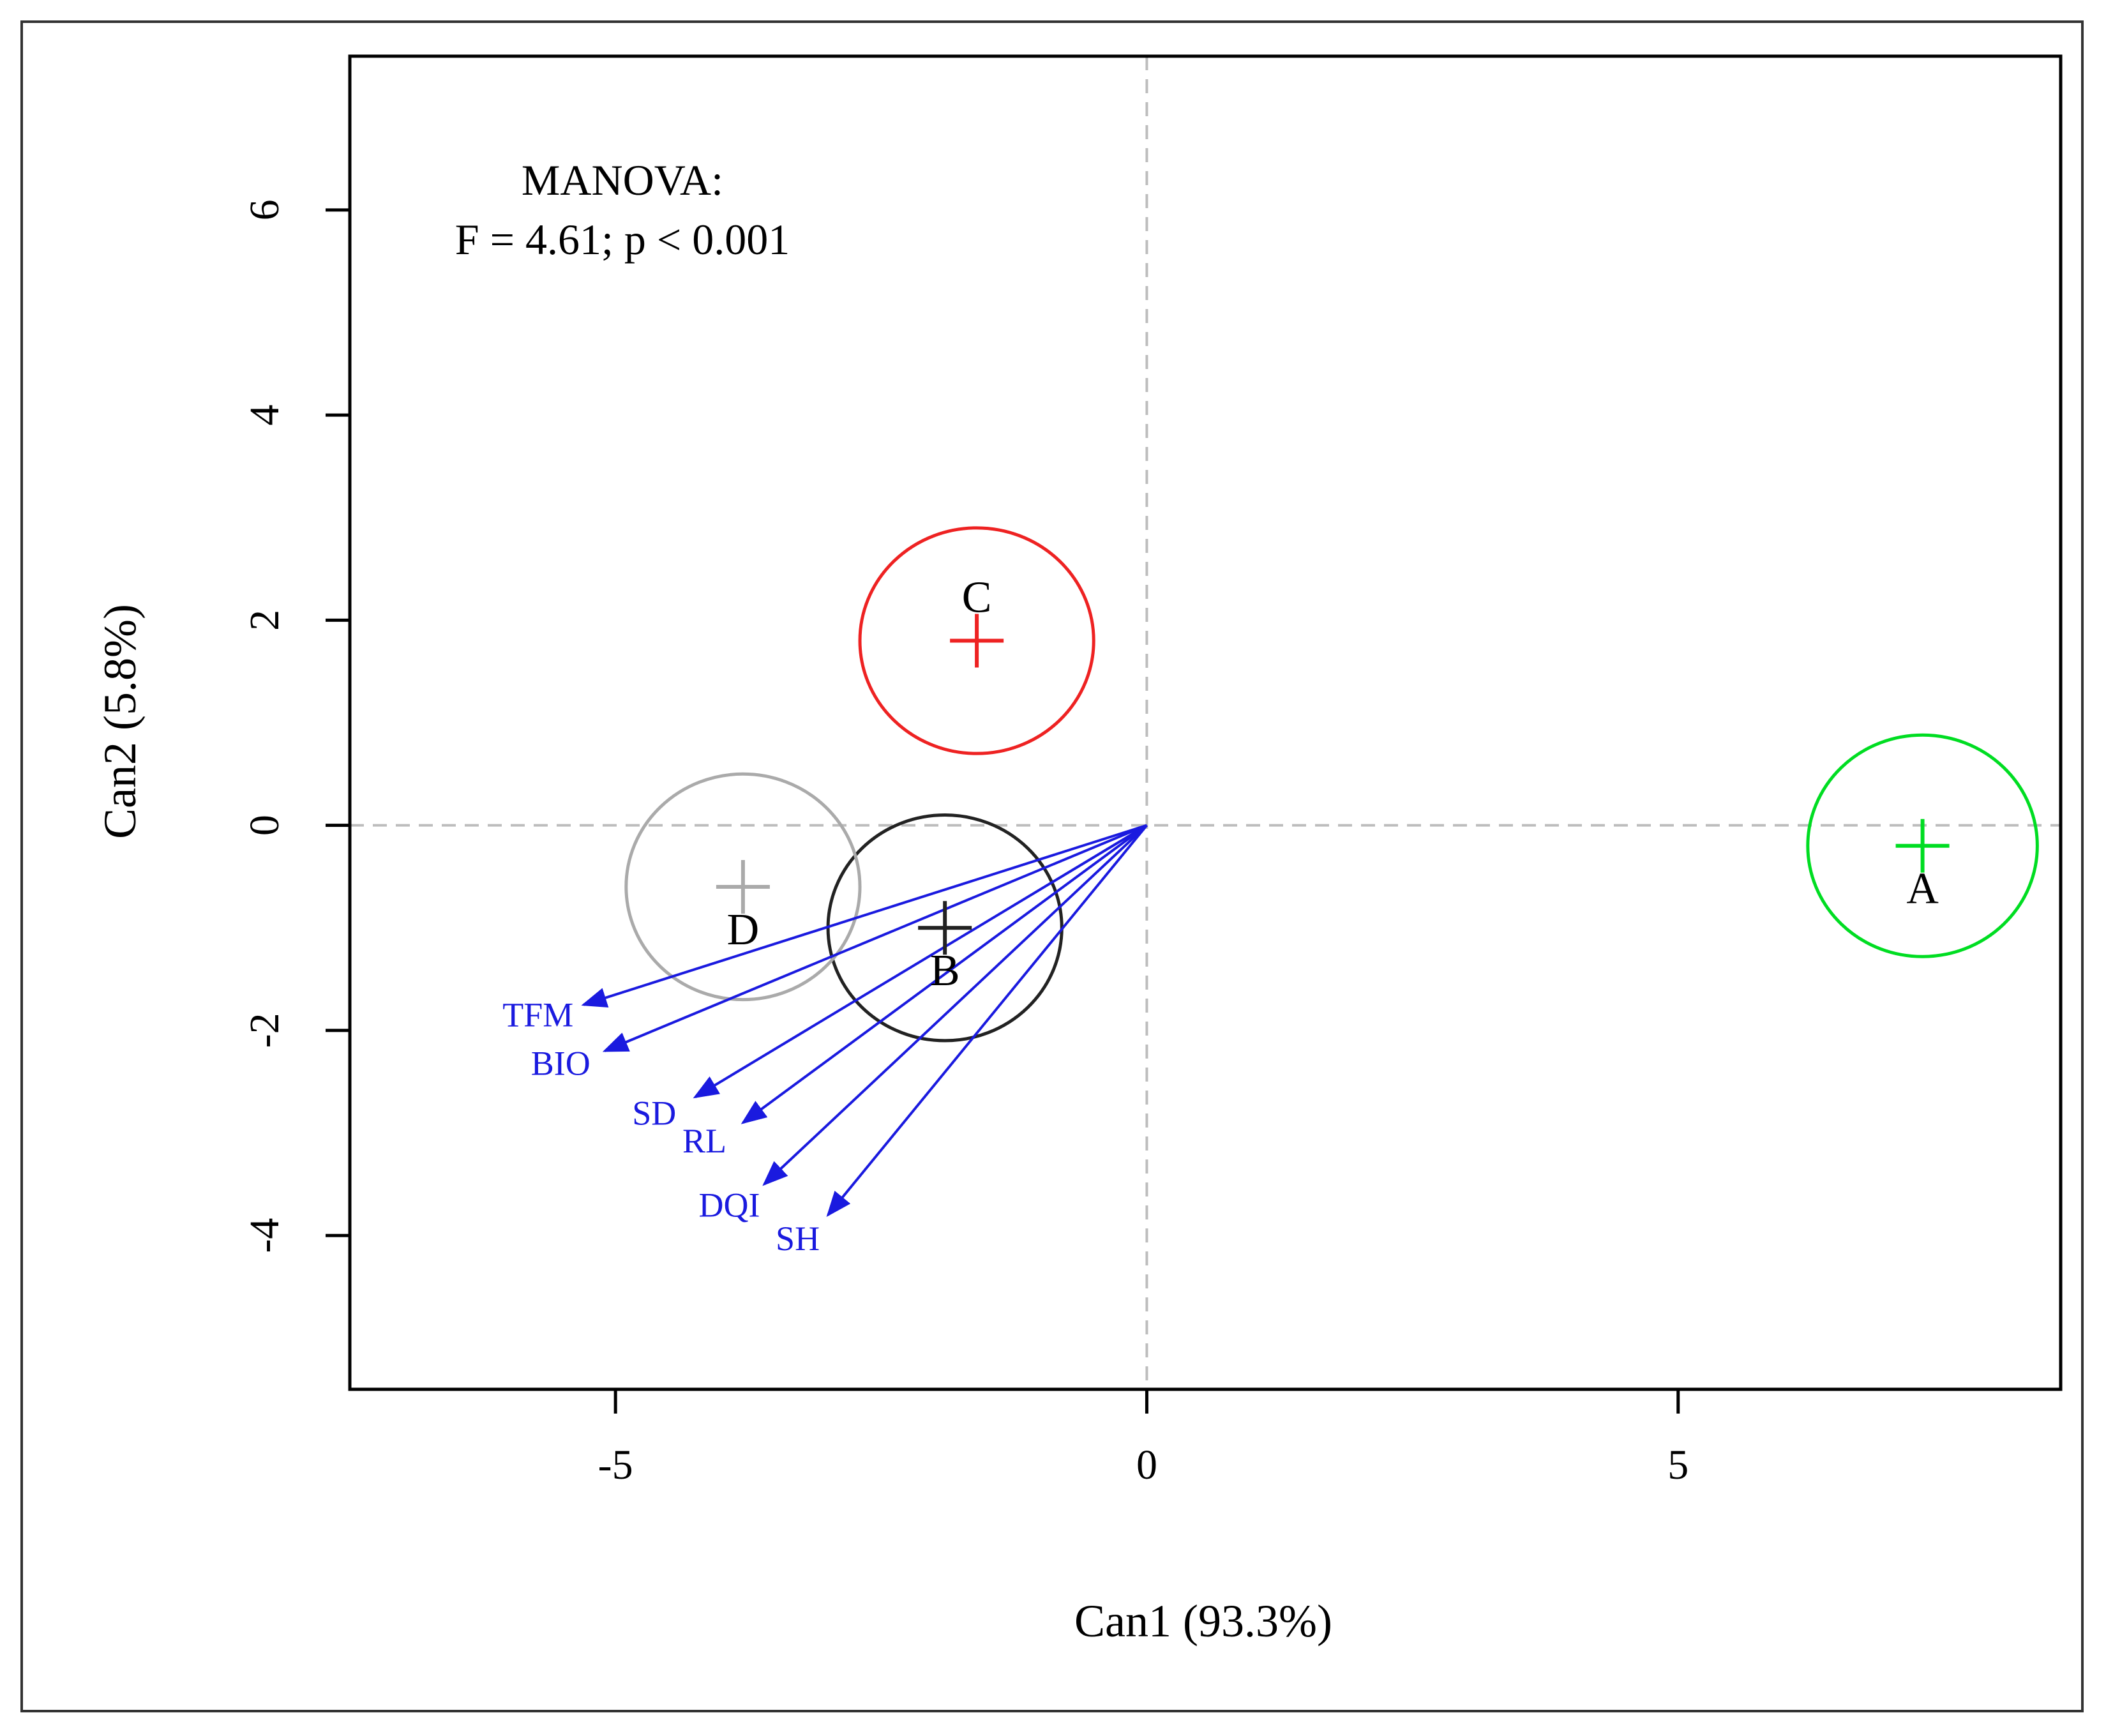 This screenshot has width=2106, height=1736. I want to click on x-tick-label: -5, so click(615, 1465).